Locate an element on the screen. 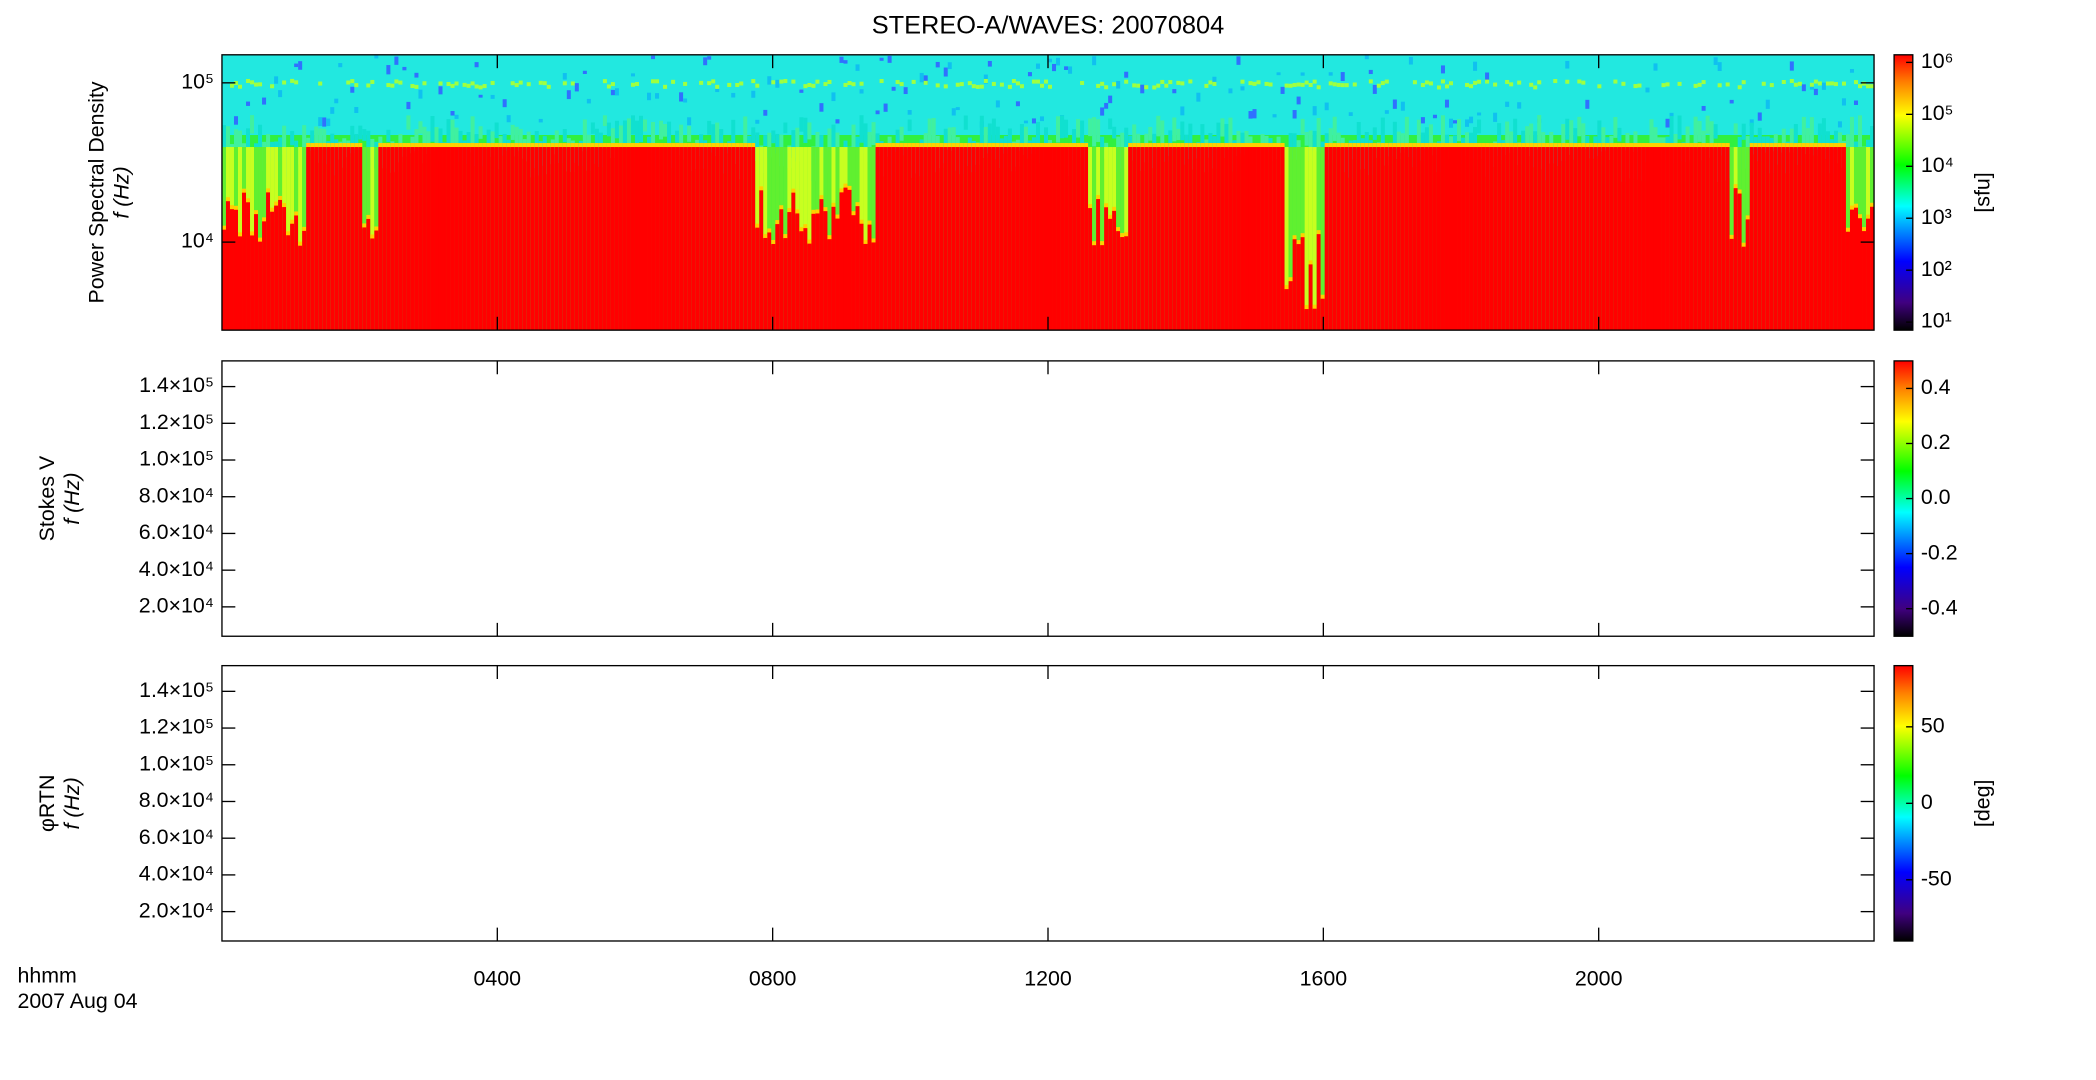  y-axis-label: Stokes V is located at coordinates (47, 498).